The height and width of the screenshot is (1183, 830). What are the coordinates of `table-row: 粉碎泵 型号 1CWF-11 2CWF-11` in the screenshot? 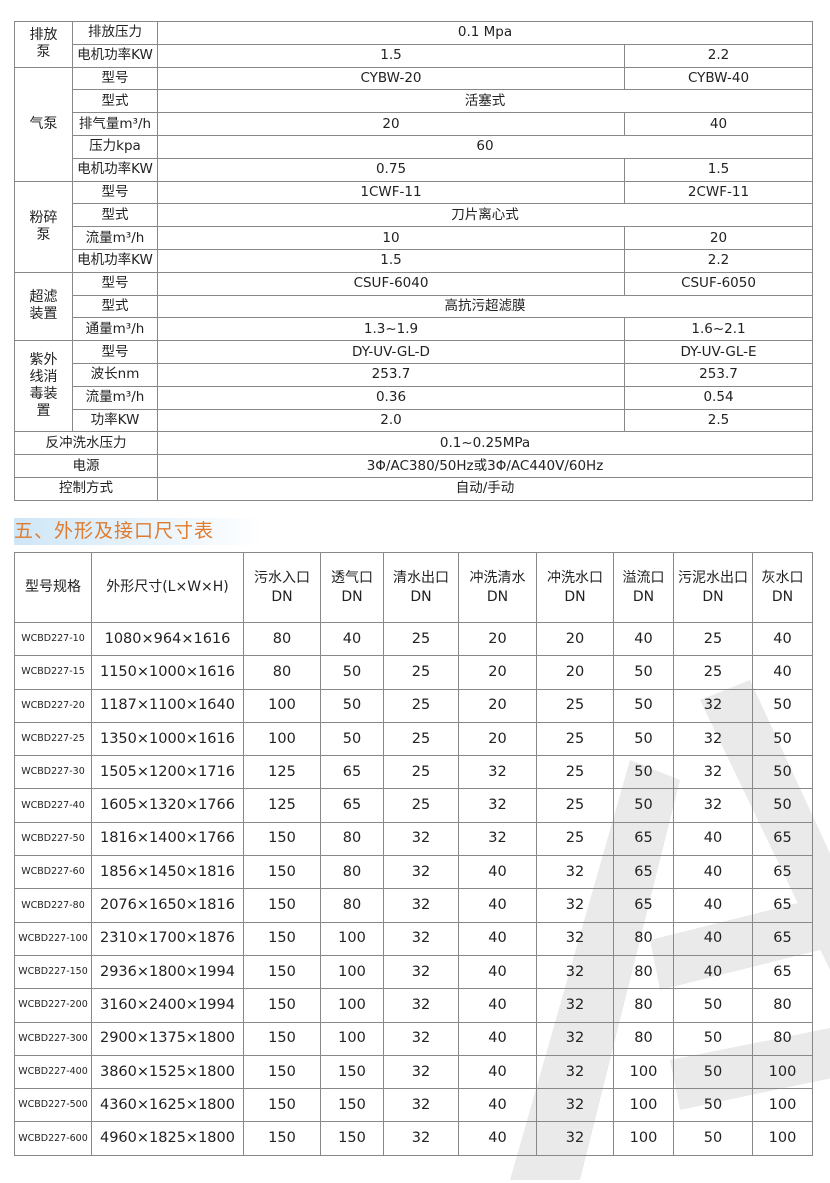 It's located at (414, 226).